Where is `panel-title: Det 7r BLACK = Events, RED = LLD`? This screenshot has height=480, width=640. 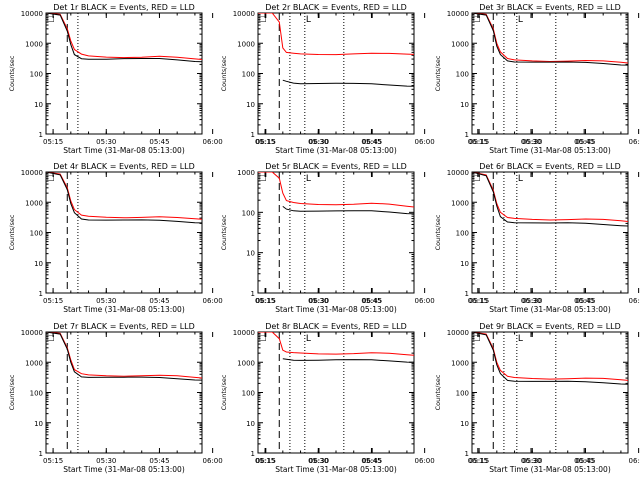
panel-title: Det 7r BLACK = Events, RED = LLD is located at coordinates (124, 326).